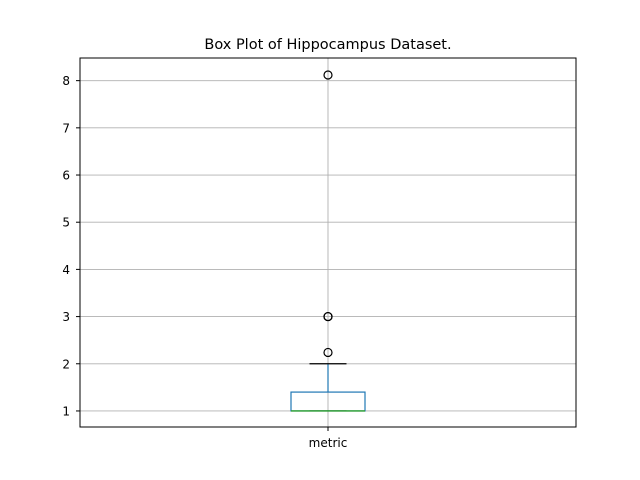 The image size is (640, 480). What do you see at coordinates (66, 176) in the screenshot?
I see `y-tick-label: 6` at bounding box center [66, 176].